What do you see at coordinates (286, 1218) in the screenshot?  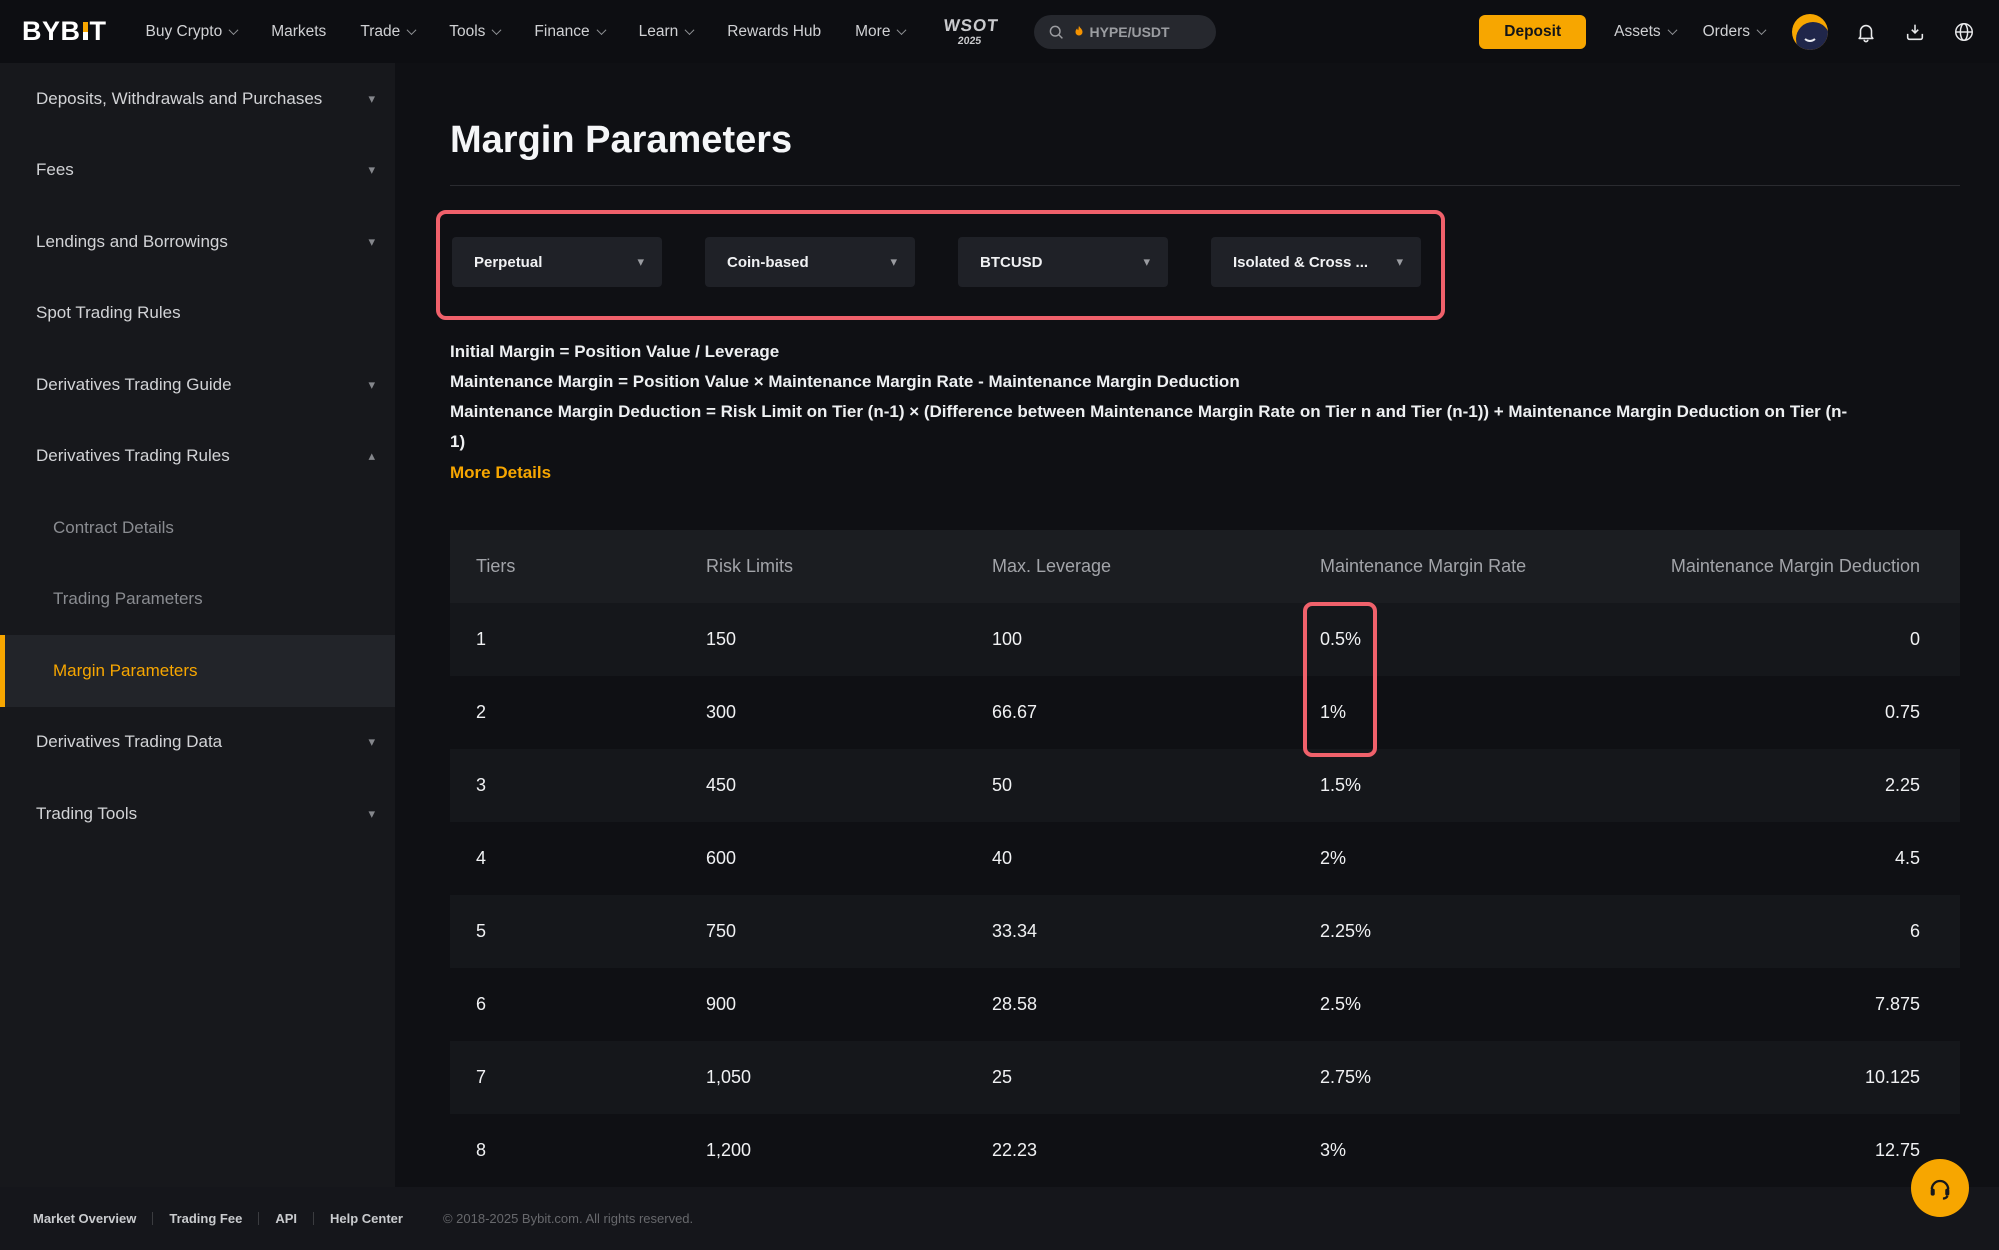 I see `footer-link-api: API` at bounding box center [286, 1218].